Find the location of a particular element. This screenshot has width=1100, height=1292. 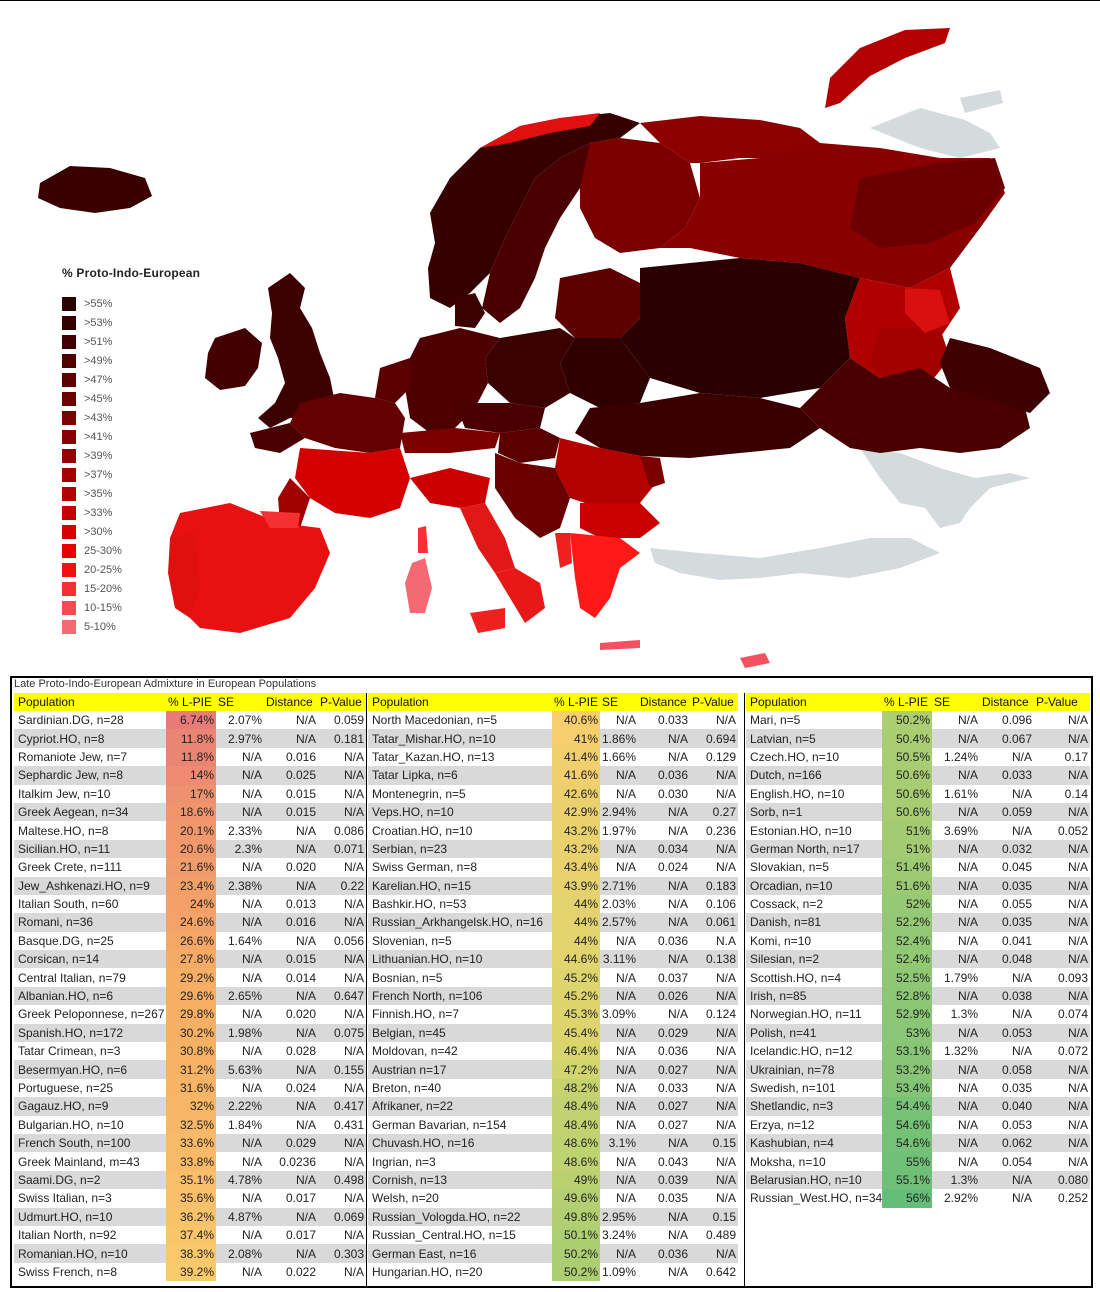

pvalue-cell: 0.15 is located at coordinates (724, 1216).